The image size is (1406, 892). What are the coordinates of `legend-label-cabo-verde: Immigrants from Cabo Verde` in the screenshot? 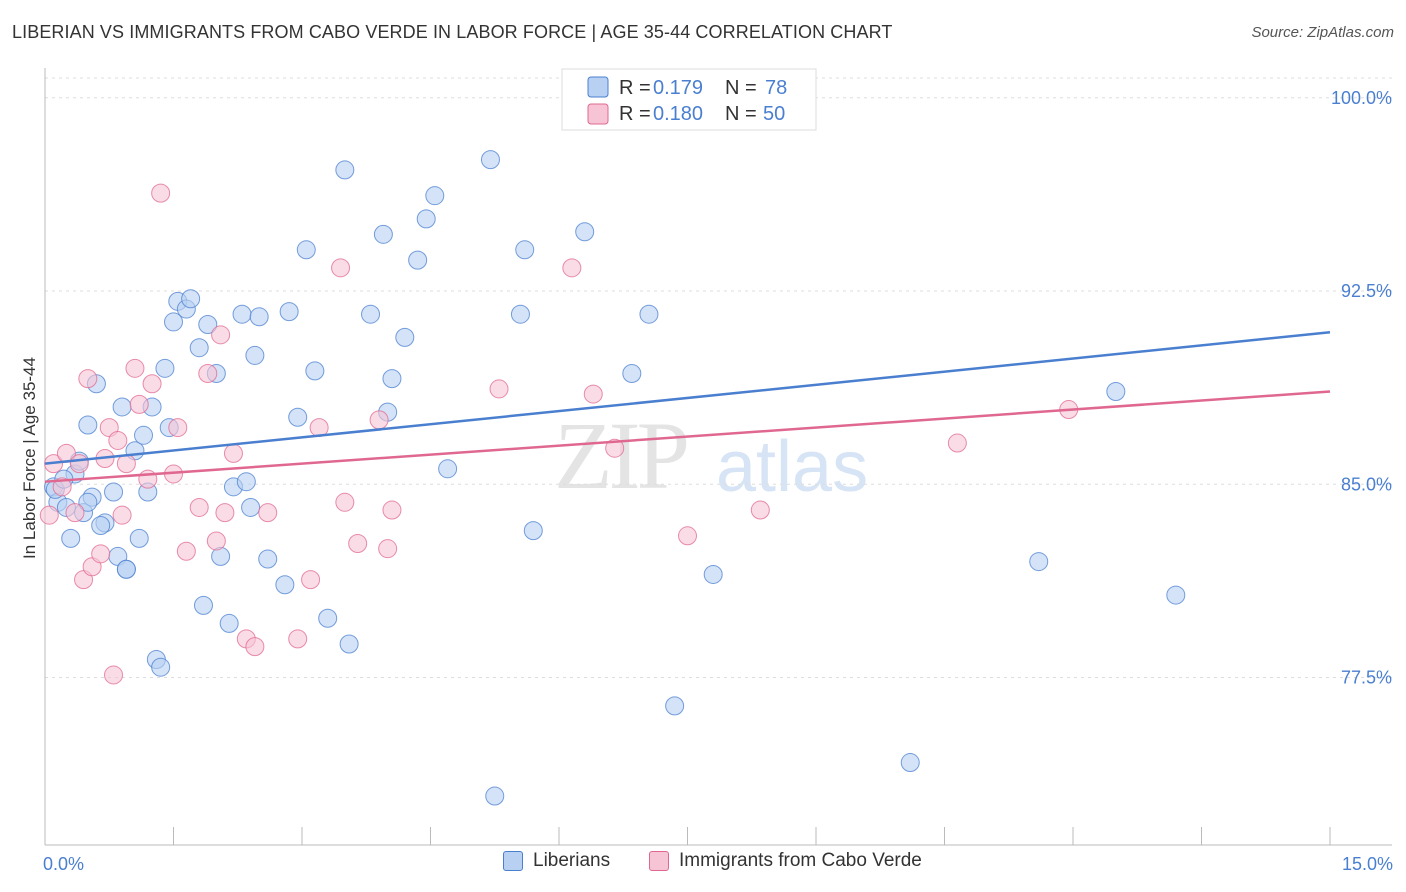 It's located at (800, 860).